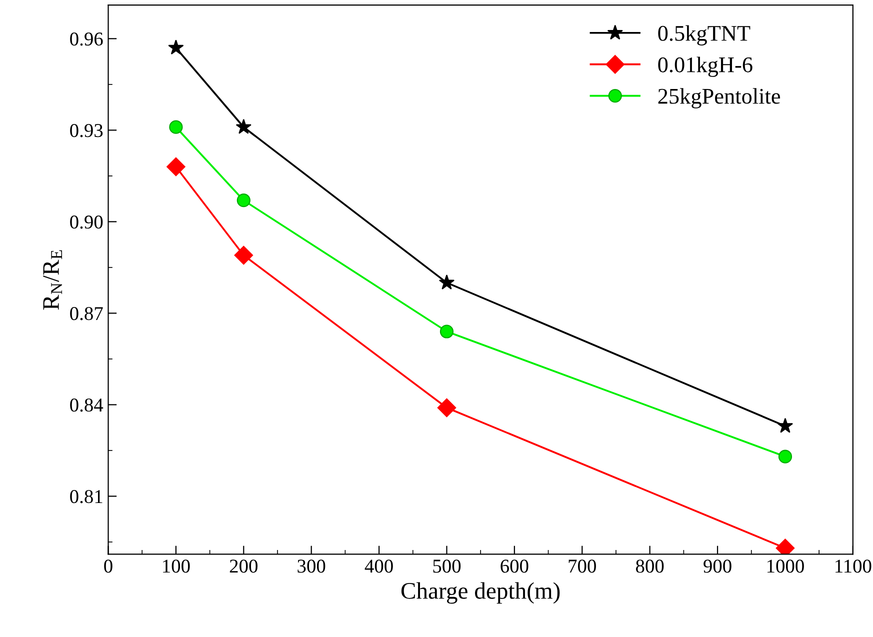 This screenshot has width=873, height=637. What do you see at coordinates (86, 131) in the screenshot?
I see `y-tick-label: 0.93` at bounding box center [86, 131].